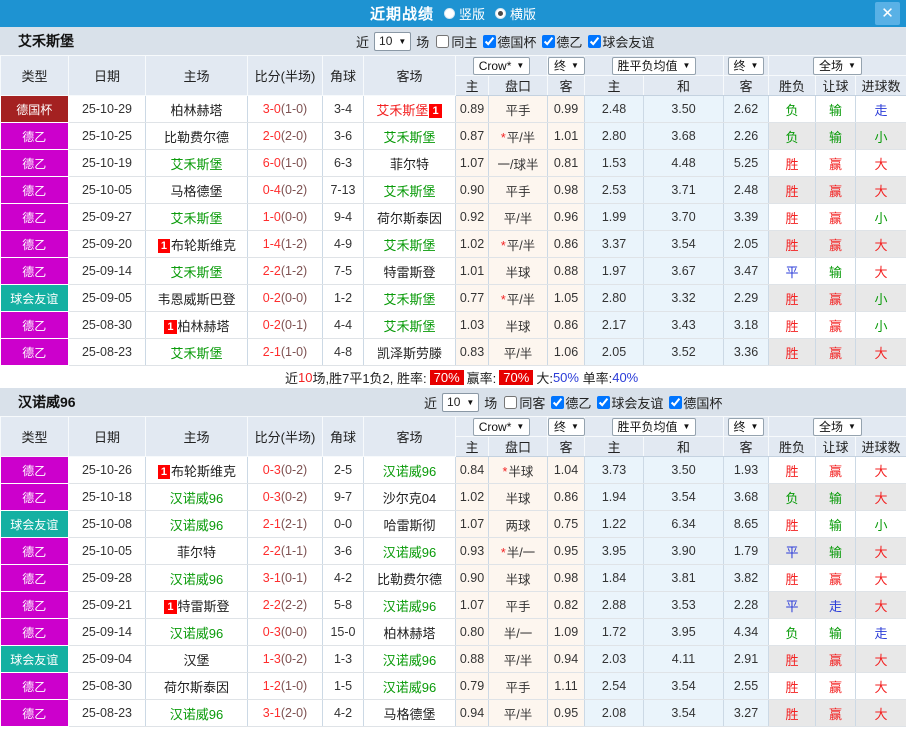 This screenshot has height=750, width=906. Describe the element at coordinates (196, 137) in the screenshot. I see `home-team-link: 比勒费尔德` at that location.